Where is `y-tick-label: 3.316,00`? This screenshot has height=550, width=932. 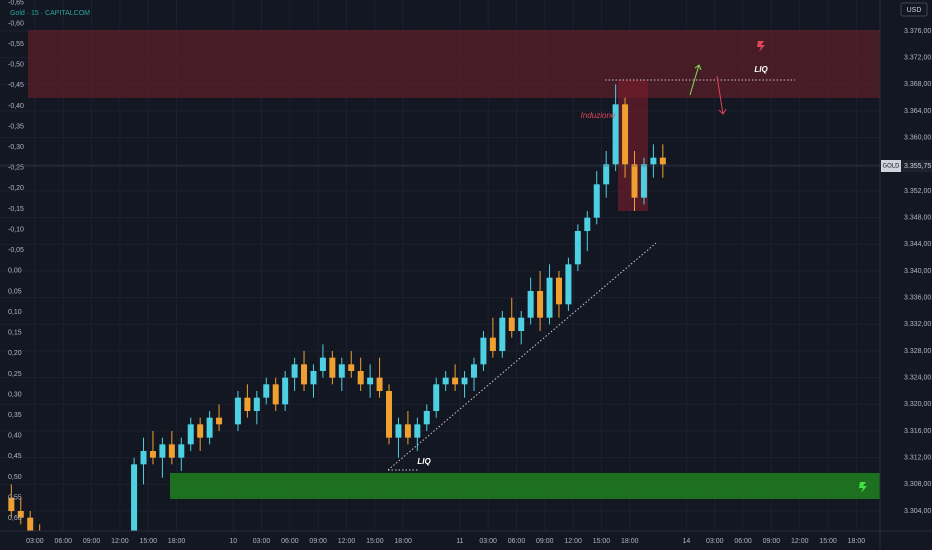 y-tick-label: 3.316,00 is located at coordinates (917, 431).